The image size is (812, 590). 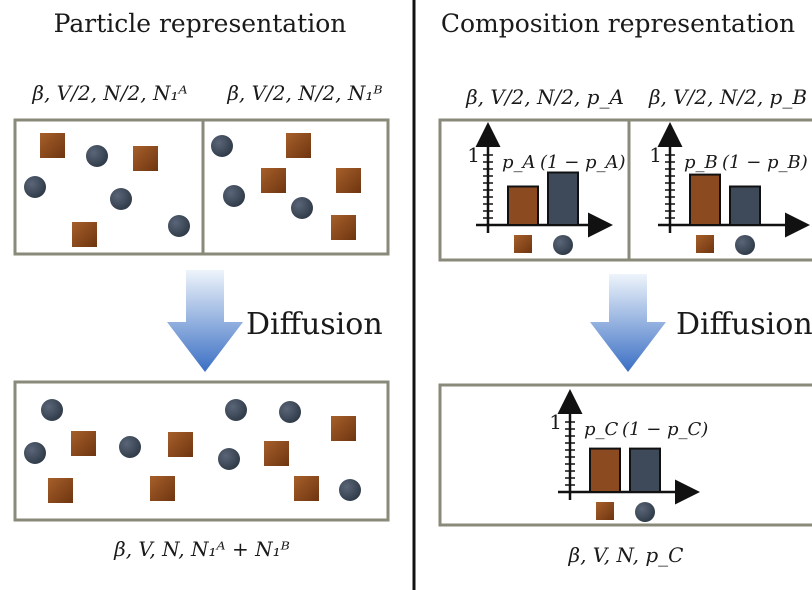 I want to click on composition-diffusion-arrow, so click(x=628, y=323).